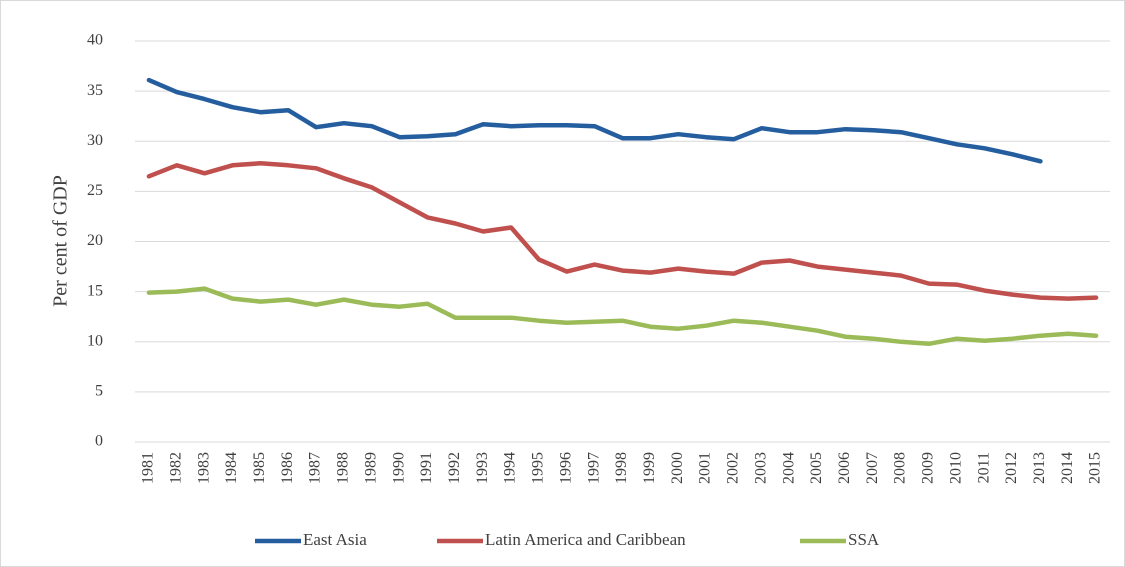  What do you see at coordinates (99, 441) in the screenshot?
I see `y-tick-label: 0` at bounding box center [99, 441].